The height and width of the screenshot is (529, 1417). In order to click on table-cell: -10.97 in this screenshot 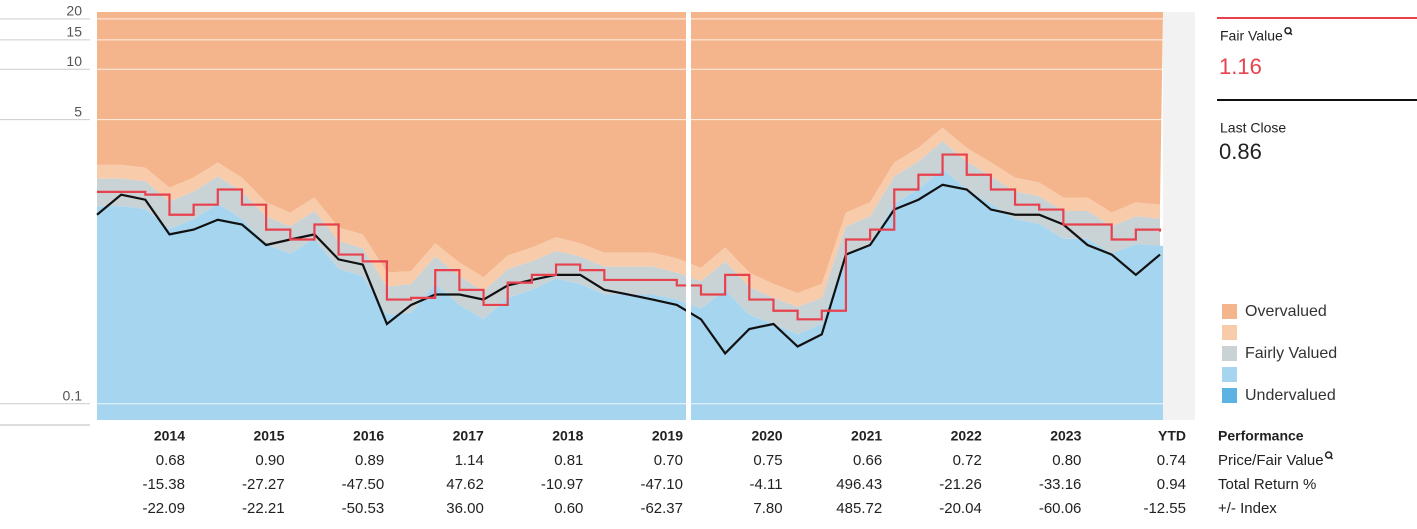, I will do `click(562, 484)`.